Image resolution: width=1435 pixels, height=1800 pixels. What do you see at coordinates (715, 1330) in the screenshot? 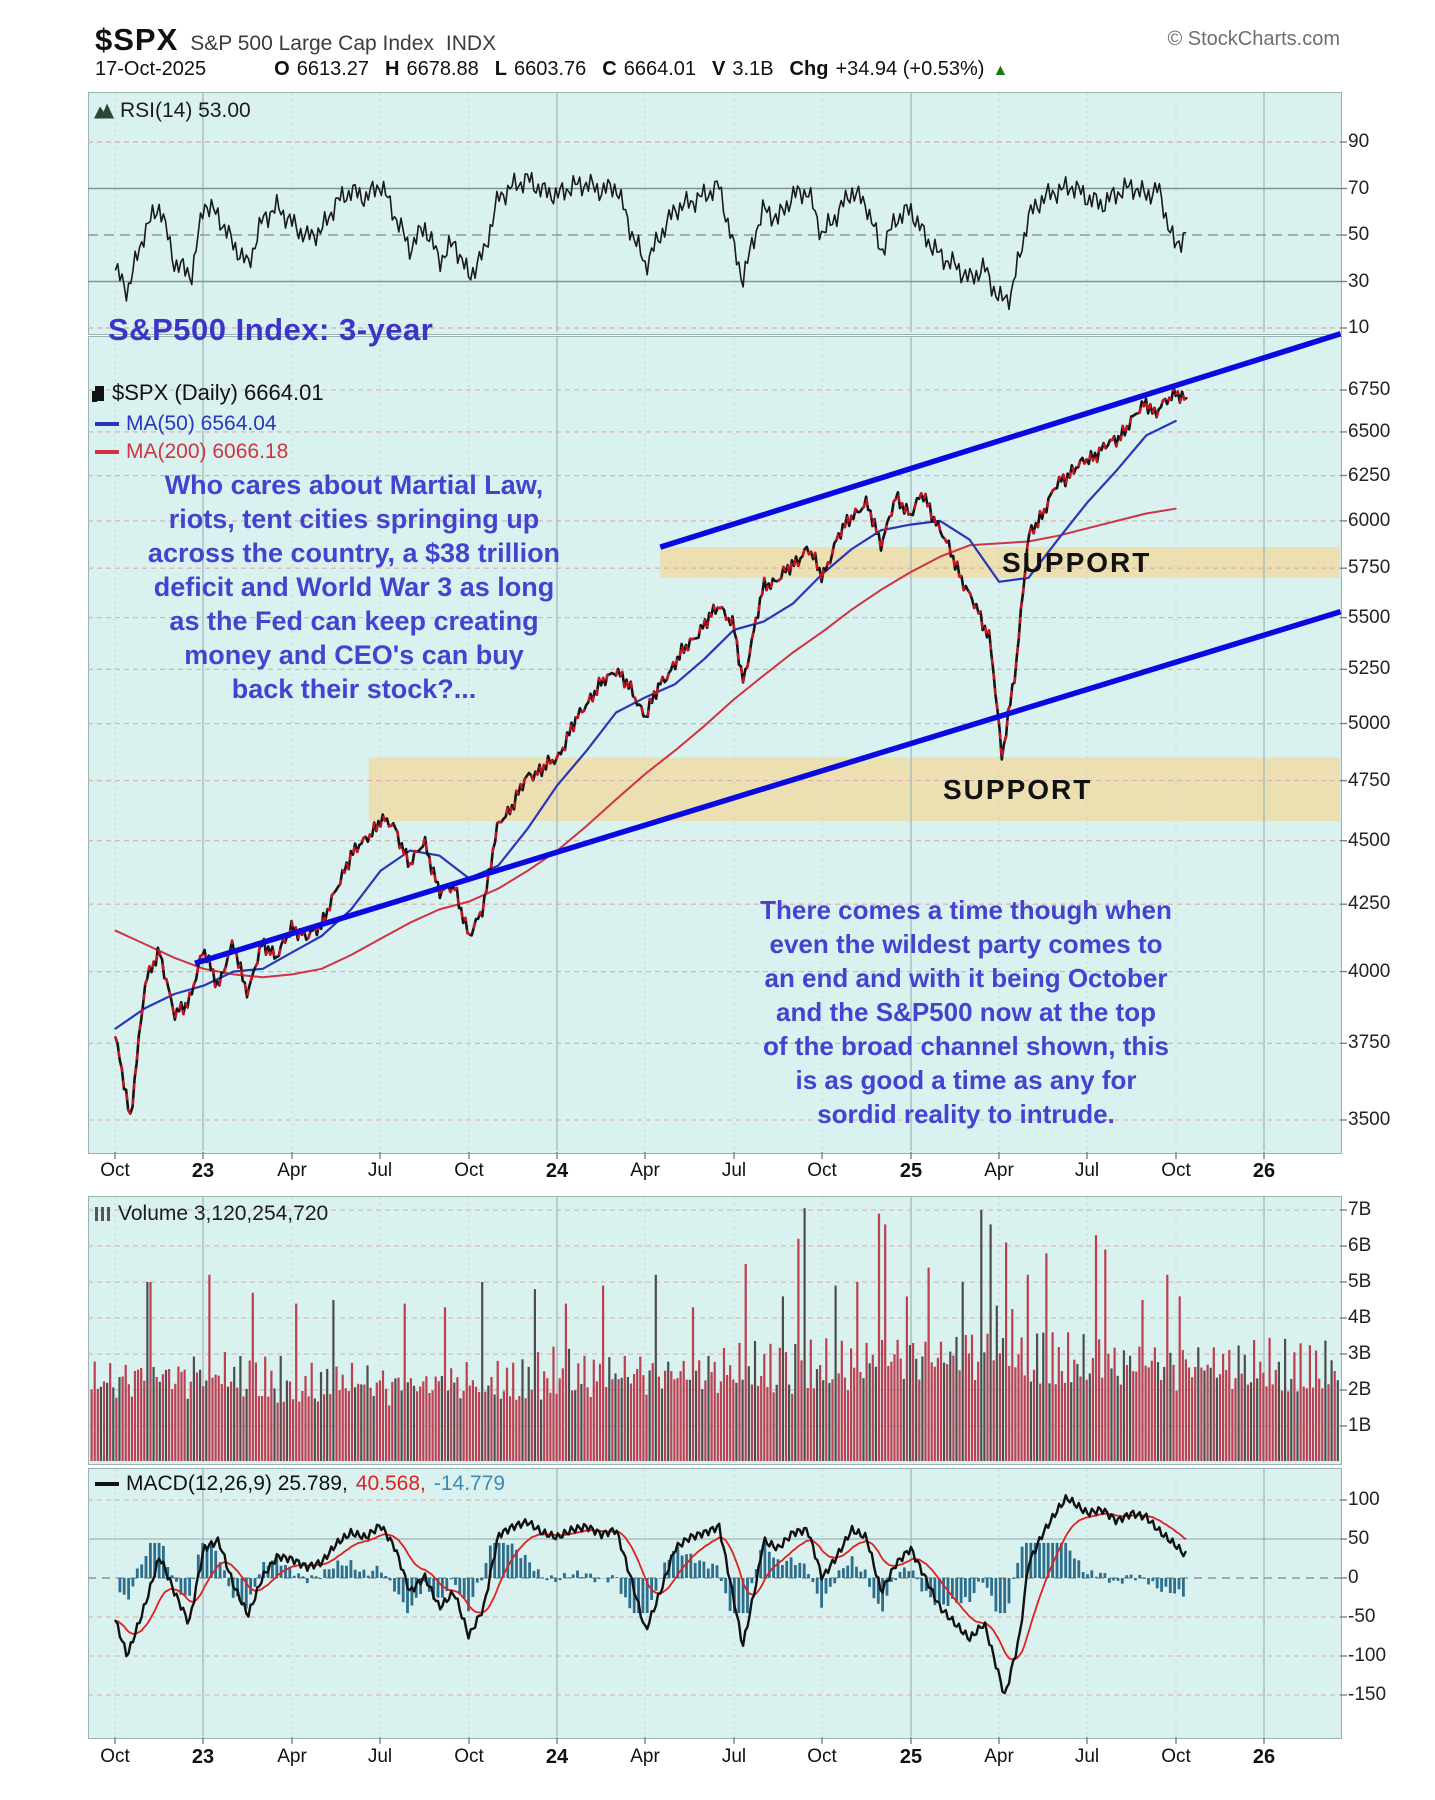
I see `volume-panel` at bounding box center [715, 1330].